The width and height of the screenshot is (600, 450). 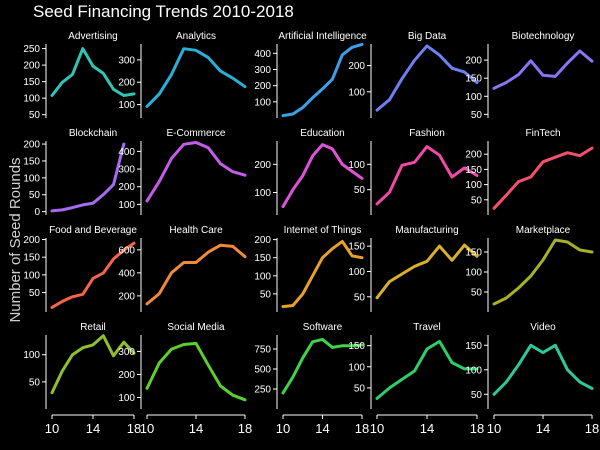 I want to click on panel-title: Video, so click(x=543, y=327).